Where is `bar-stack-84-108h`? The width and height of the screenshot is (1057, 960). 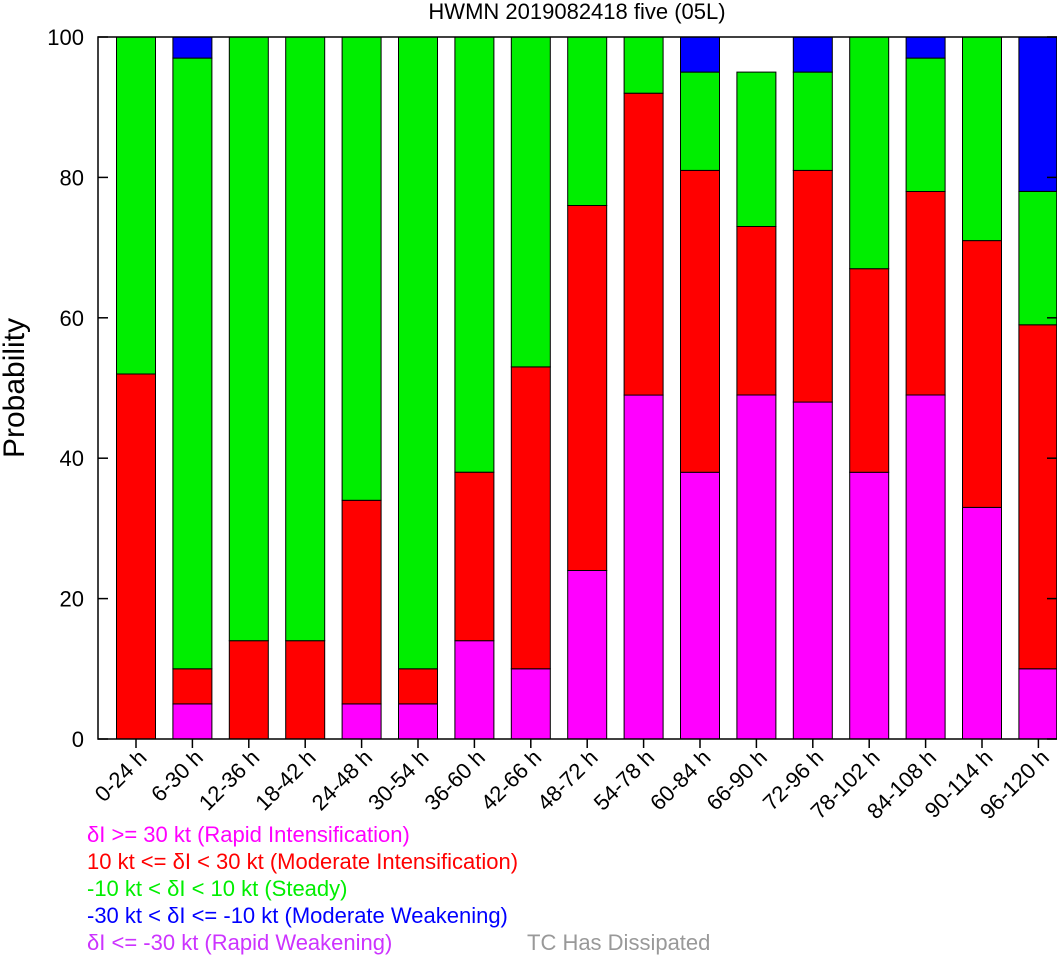 bar-stack-84-108h is located at coordinates (925, 388).